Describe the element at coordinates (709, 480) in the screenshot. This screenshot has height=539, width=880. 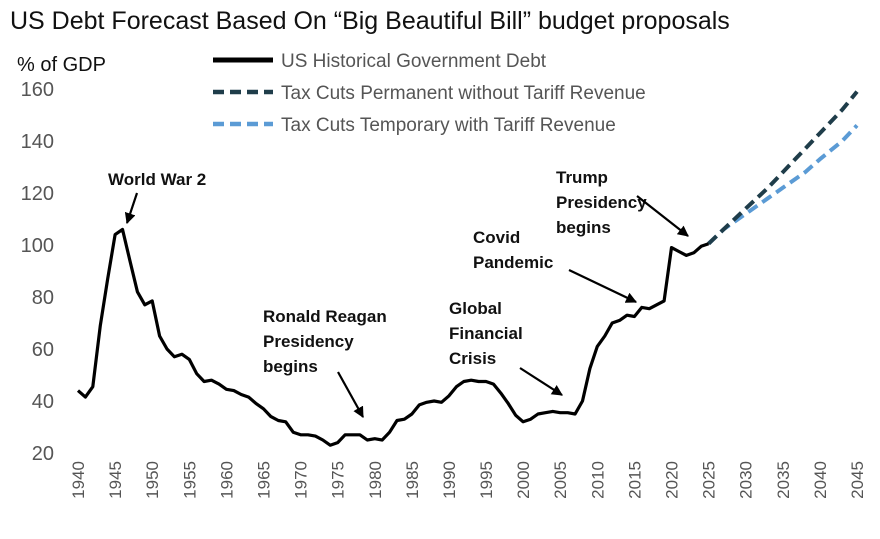
I see `x-tick-label: 2025` at that location.